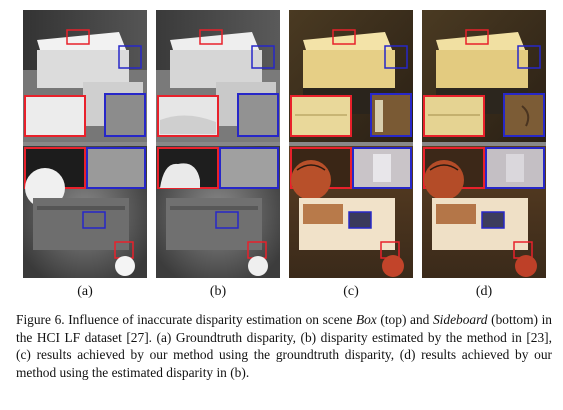 The image size is (563, 410). I want to click on panel-b-estimated-disparity, so click(218, 144).